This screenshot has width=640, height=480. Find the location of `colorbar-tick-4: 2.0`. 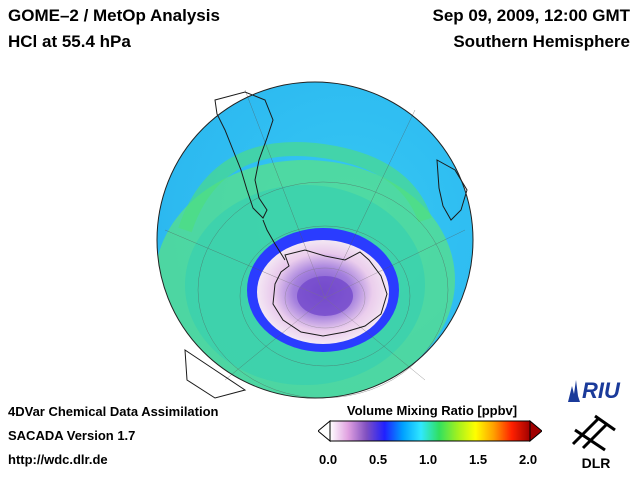

colorbar-tick-4: 2.0 is located at coordinates (528, 459).